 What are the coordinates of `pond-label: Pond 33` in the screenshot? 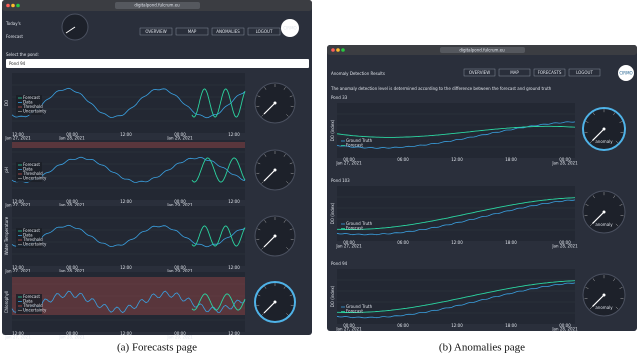 It's located at (339, 97).